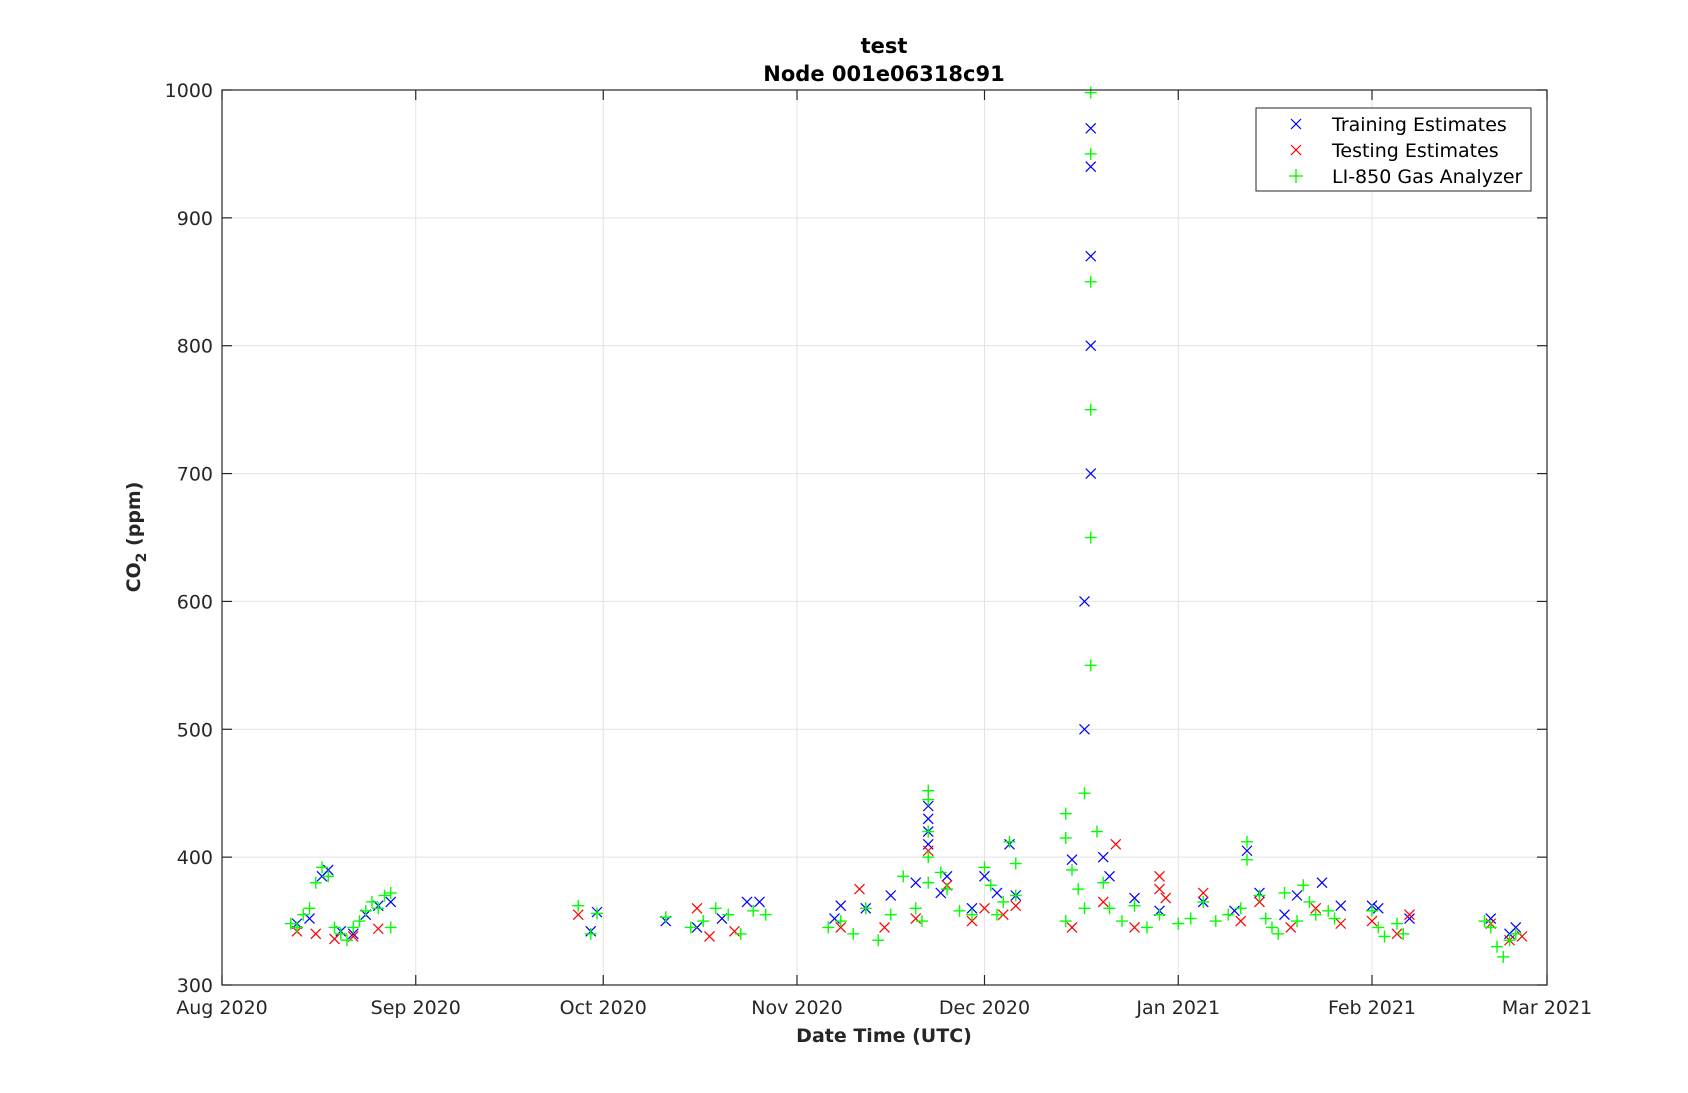  I want to click on legend-item-li850: LI-850 Gas Analyzer, so click(1406, 177).